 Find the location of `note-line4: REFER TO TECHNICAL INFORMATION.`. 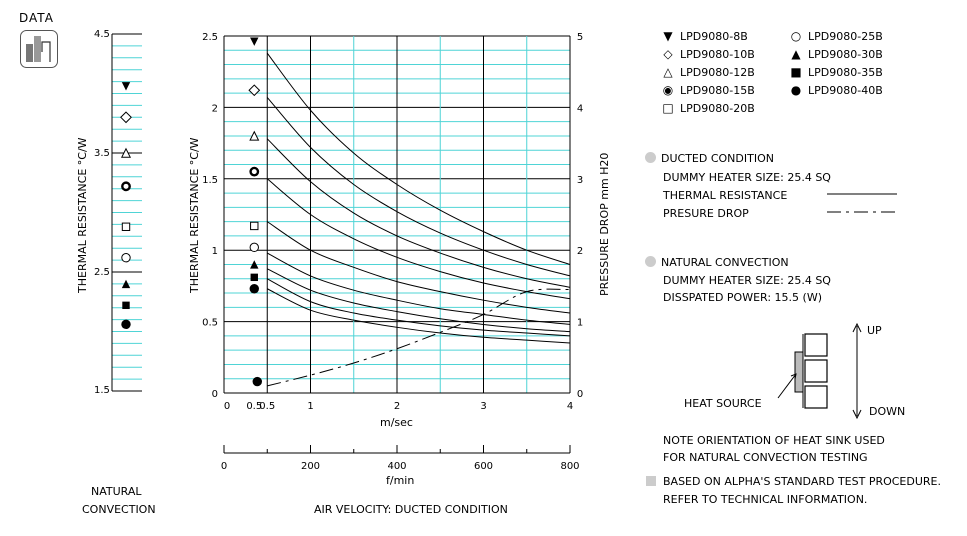

note-line4: REFER TO TECHNICAL INFORMATION. is located at coordinates (765, 499).